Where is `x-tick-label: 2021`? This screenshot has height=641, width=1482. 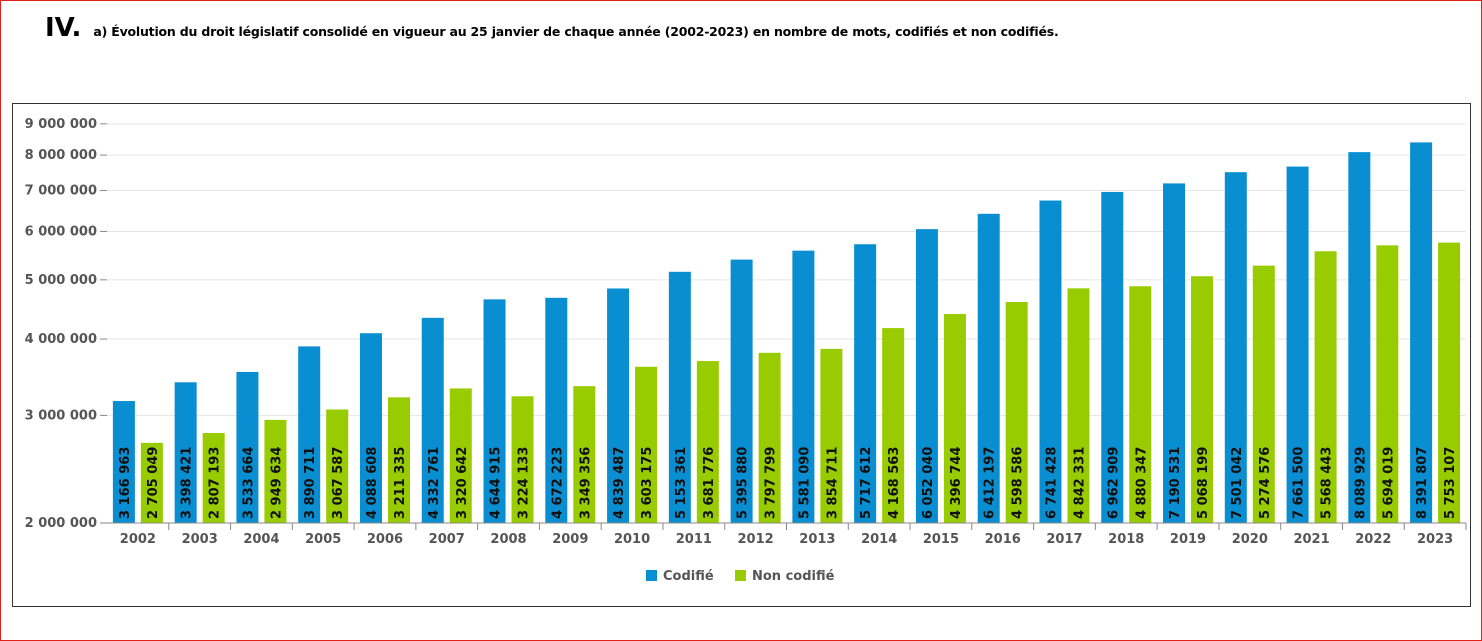 x-tick-label: 2021 is located at coordinates (1311, 539).